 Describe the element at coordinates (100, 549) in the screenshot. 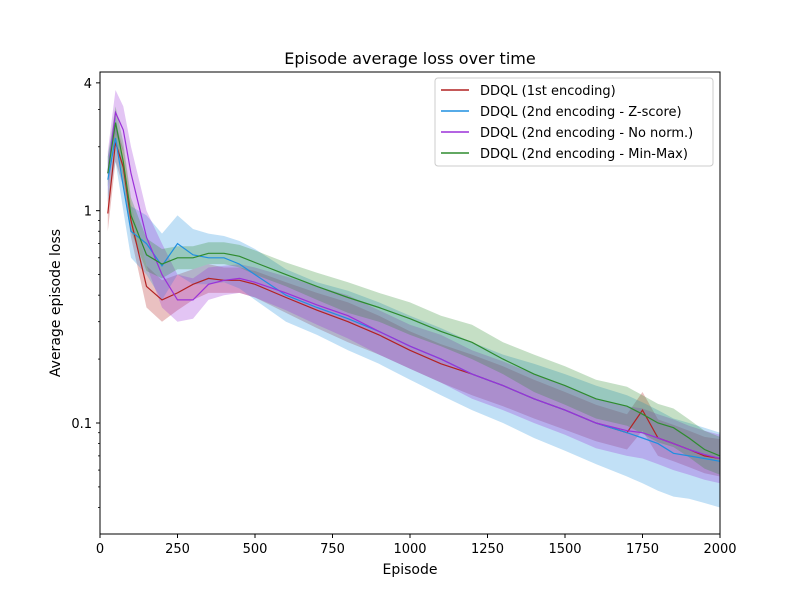

I see `x-tick-label: 0` at that location.